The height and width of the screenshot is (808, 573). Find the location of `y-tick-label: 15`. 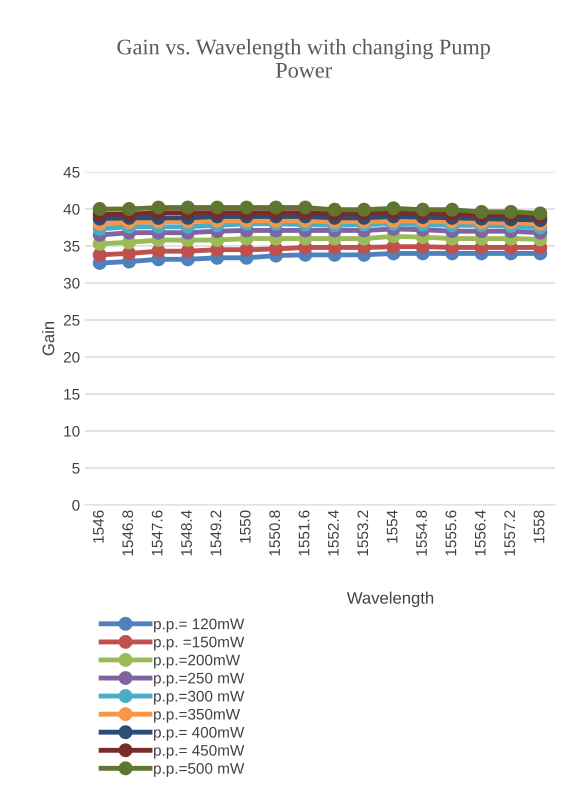

y-tick-label: 15 is located at coordinates (72, 394).